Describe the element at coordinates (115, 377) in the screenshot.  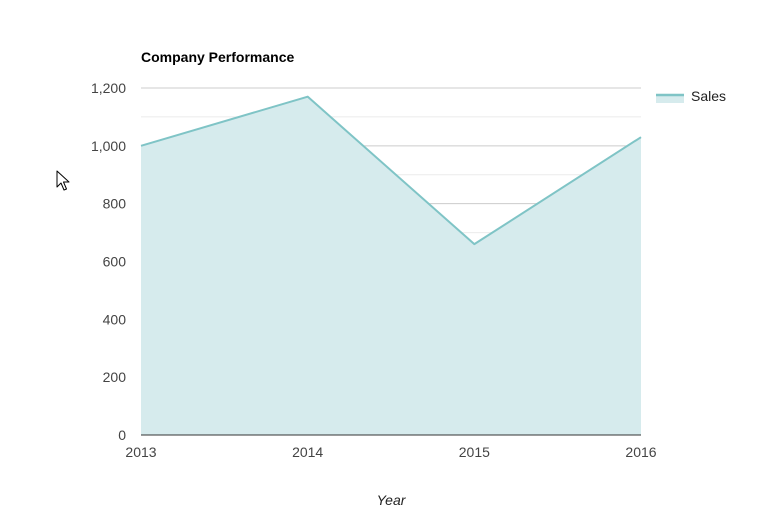
I see `y-tick-label: 200` at that location.